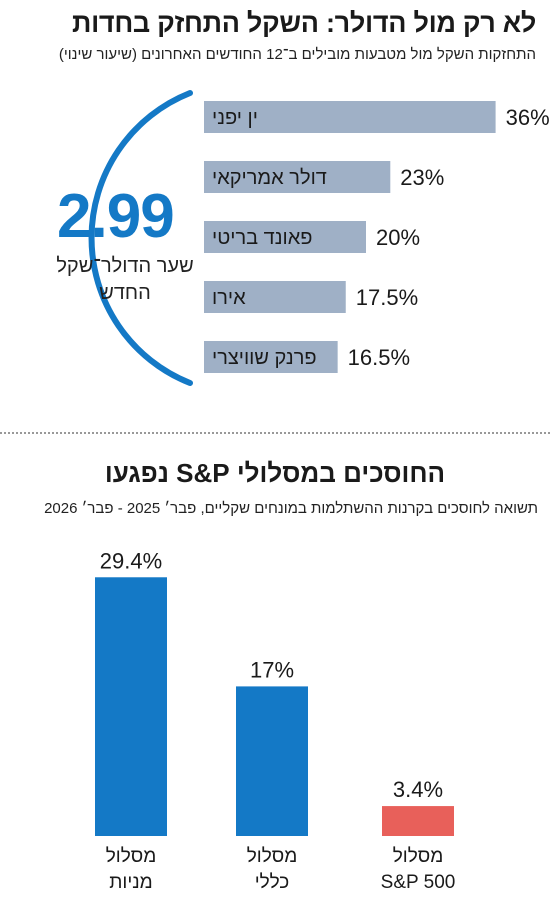 This screenshot has height=917, width=550. I want to click on currency-label: פרנק שוויצרי, so click(264, 358).